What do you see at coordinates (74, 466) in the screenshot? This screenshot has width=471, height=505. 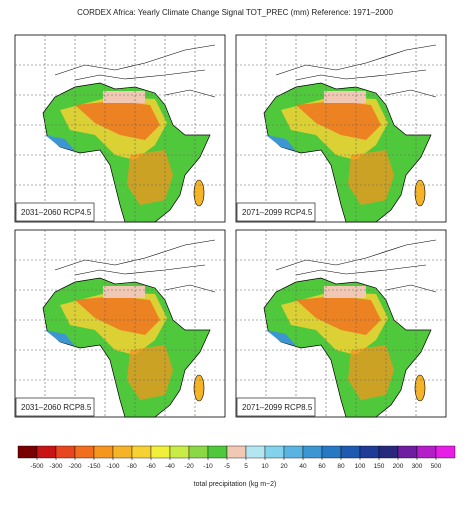 I see `colorbar-tick-label: -200` at bounding box center [74, 466].